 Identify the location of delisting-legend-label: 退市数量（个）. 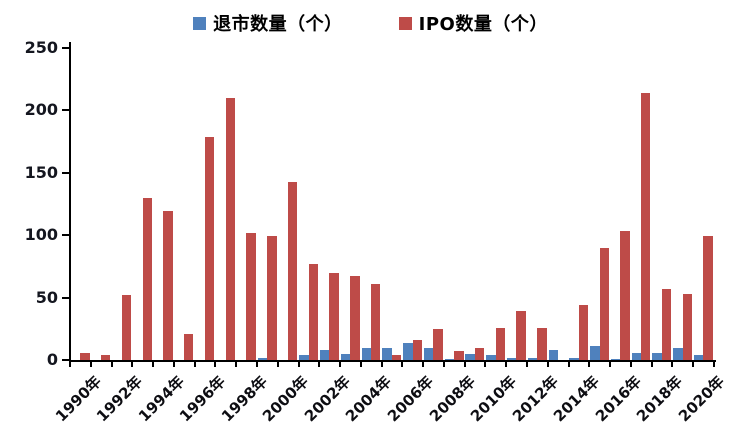
(278, 24).